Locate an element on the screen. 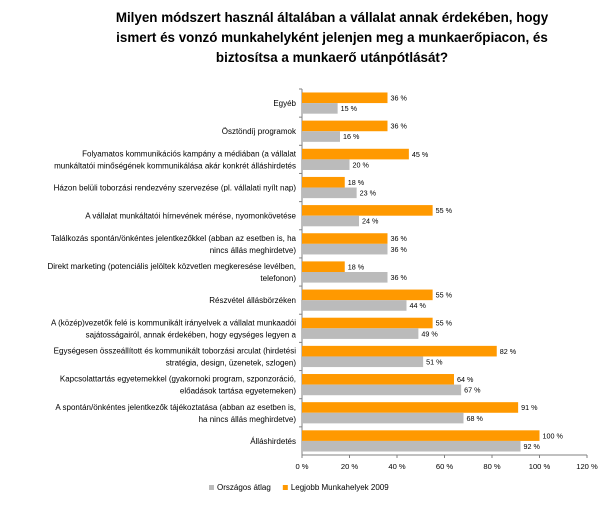 This screenshot has width=615, height=518. x-tick-label: 120 % is located at coordinates (587, 466).